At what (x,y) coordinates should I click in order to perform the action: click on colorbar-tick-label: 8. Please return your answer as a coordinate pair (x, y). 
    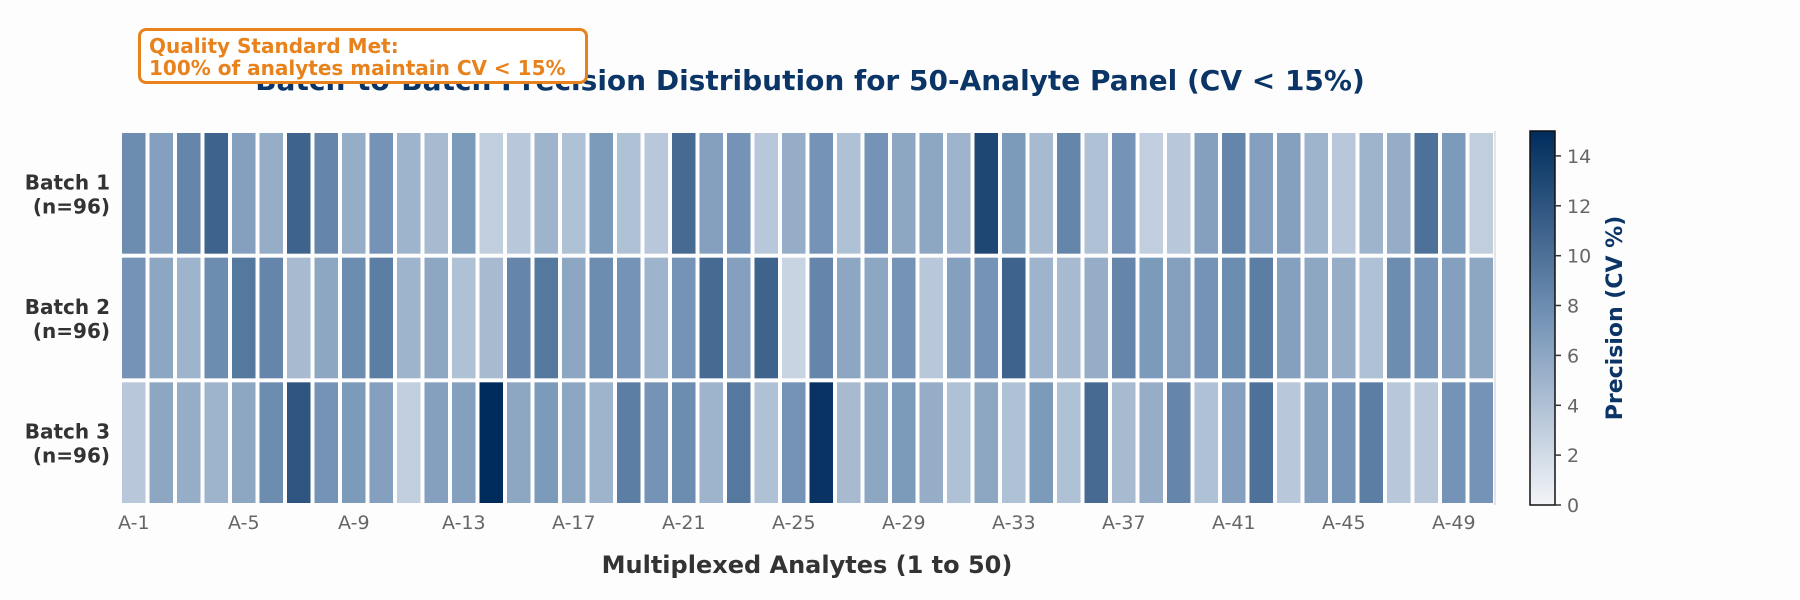
    Looking at the image, I should click on (1573, 307).